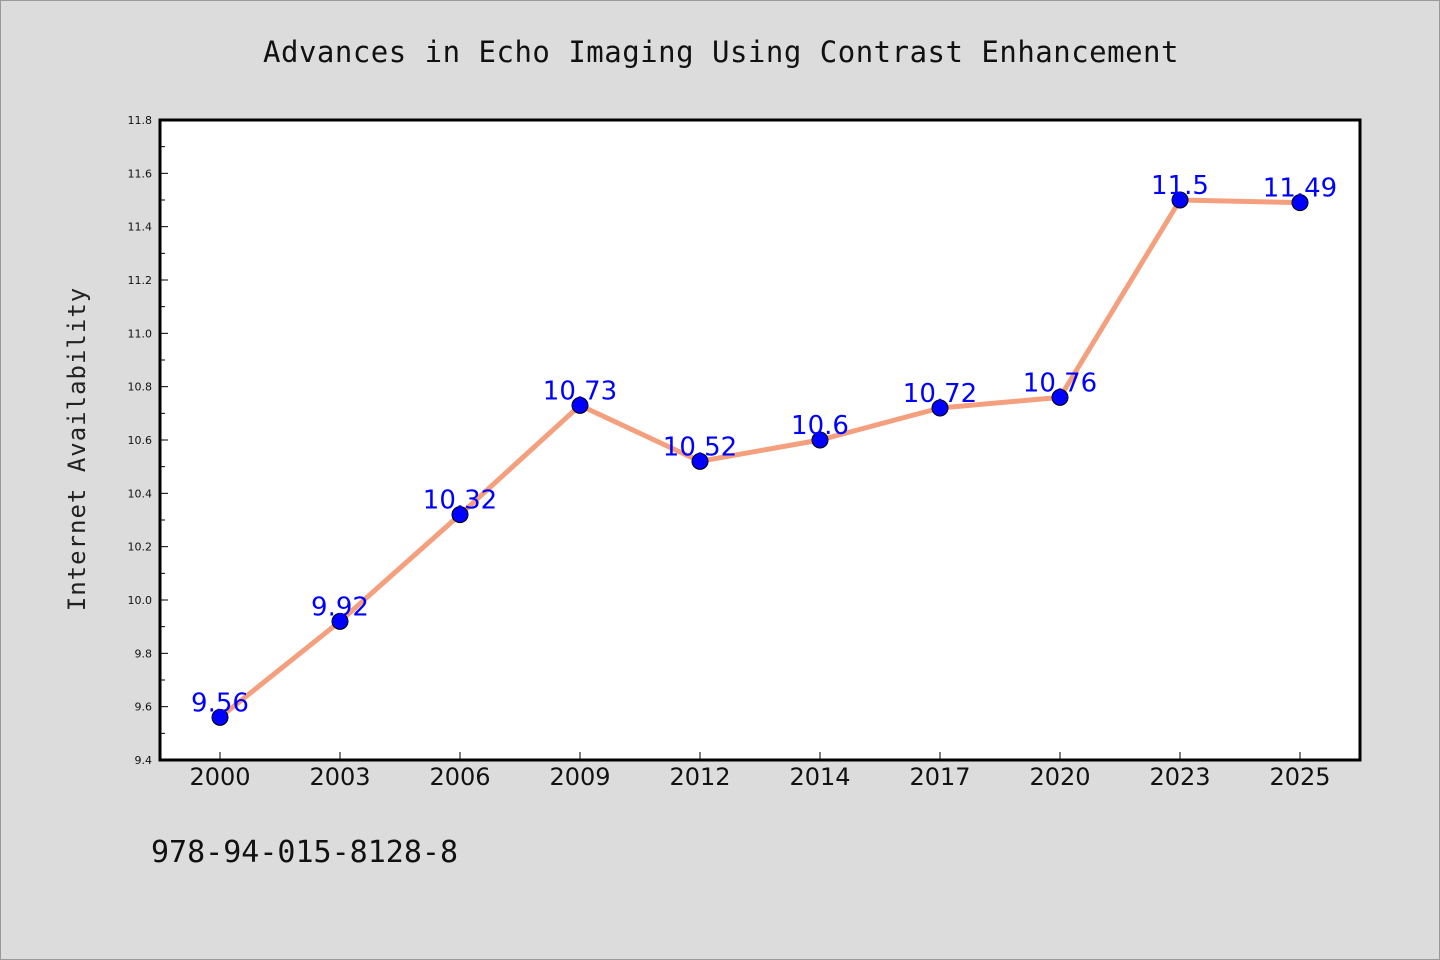  I want to click on data-label: 9.92, so click(340, 607).